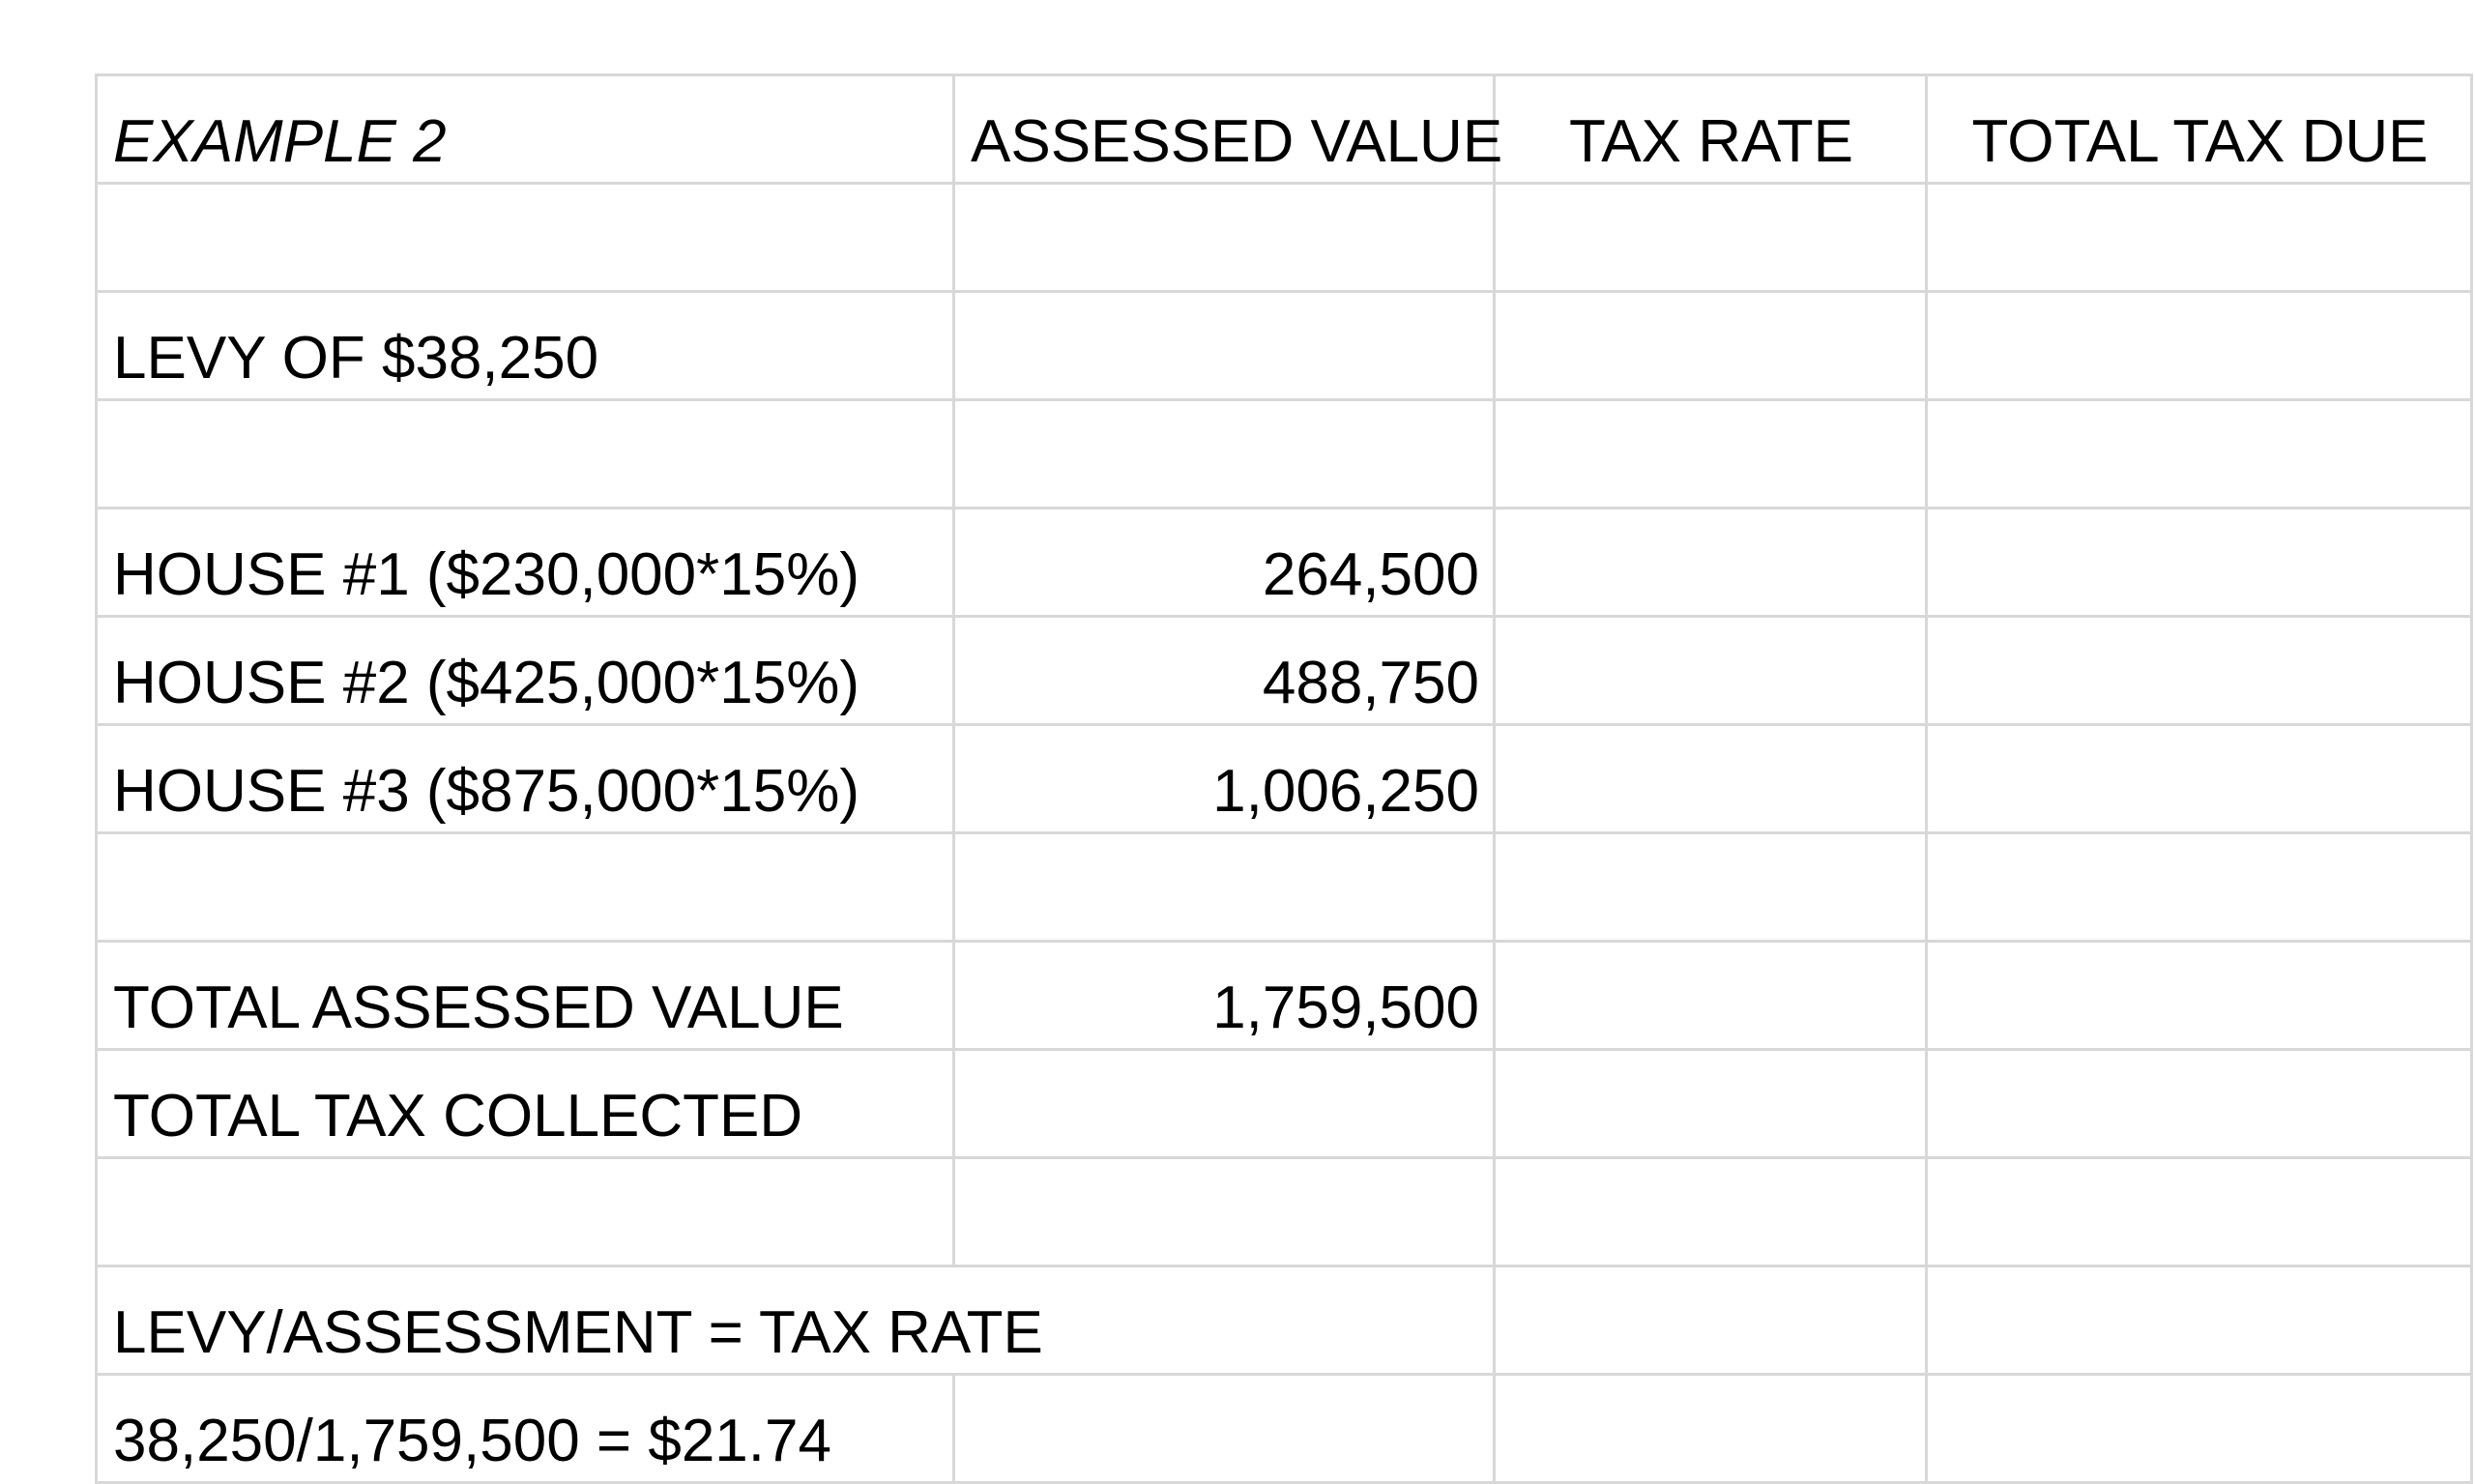  Describe the element at coordinates (525, 1103) in the screenshot. I see `cell-total-collected-label: TOTAL TAX COLLECTED` at that location.